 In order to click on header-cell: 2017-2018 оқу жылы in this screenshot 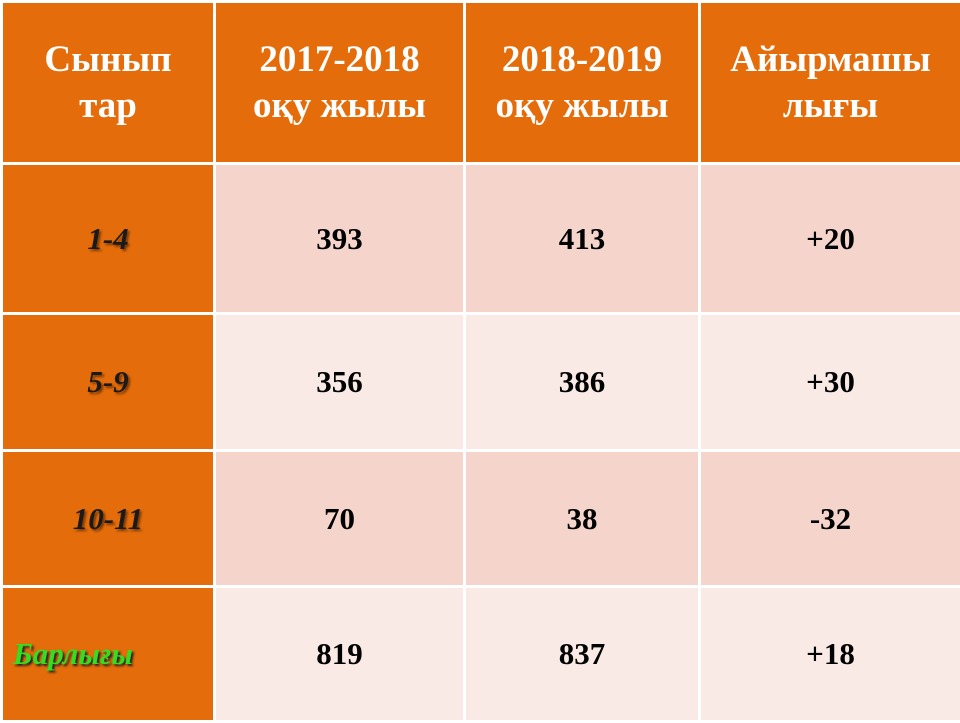, I will do `click(340, 83)`.